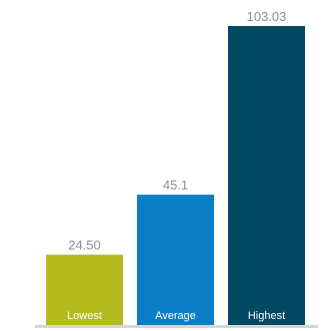 This screenshot has height=331, width=336. Describe the element at coordinates (267, 16) in the screenshot. I see `value-label-highest: 103.03` at that location.